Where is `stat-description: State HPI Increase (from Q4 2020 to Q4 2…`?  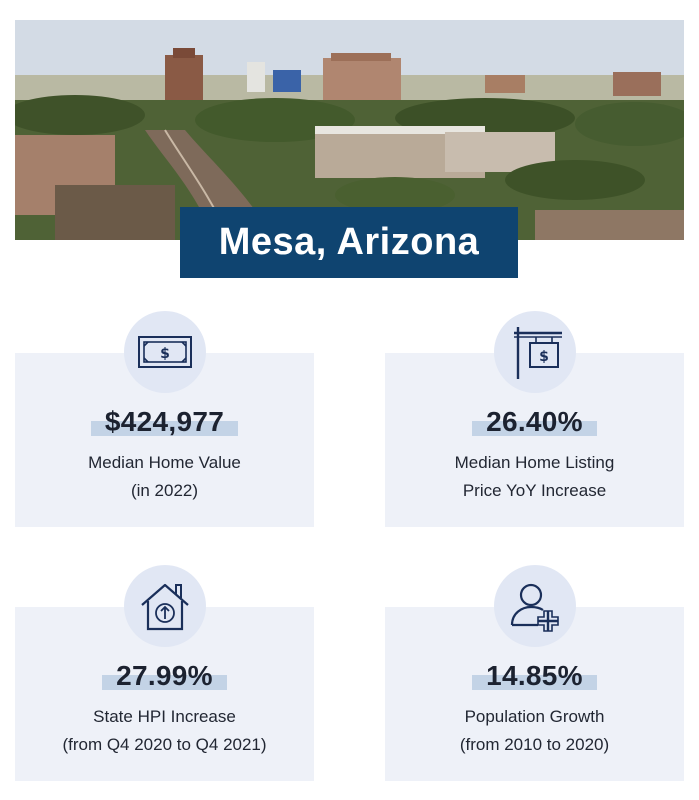
stat-description: State HPI Increase (from Q4 2020 to Q4 2… is located at coordinates (164, 731).